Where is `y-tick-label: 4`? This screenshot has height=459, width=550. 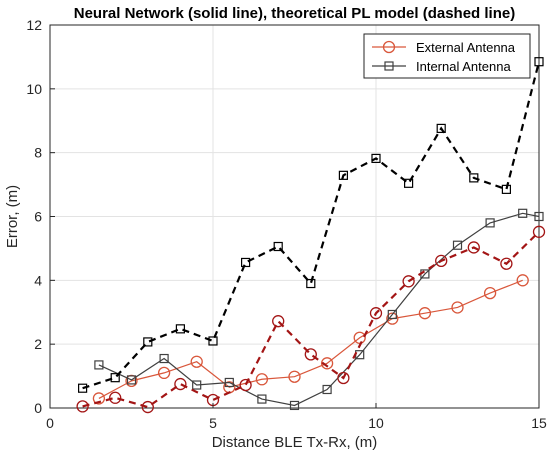 y-tick-label: 4 is located at coordinates (38, 280).